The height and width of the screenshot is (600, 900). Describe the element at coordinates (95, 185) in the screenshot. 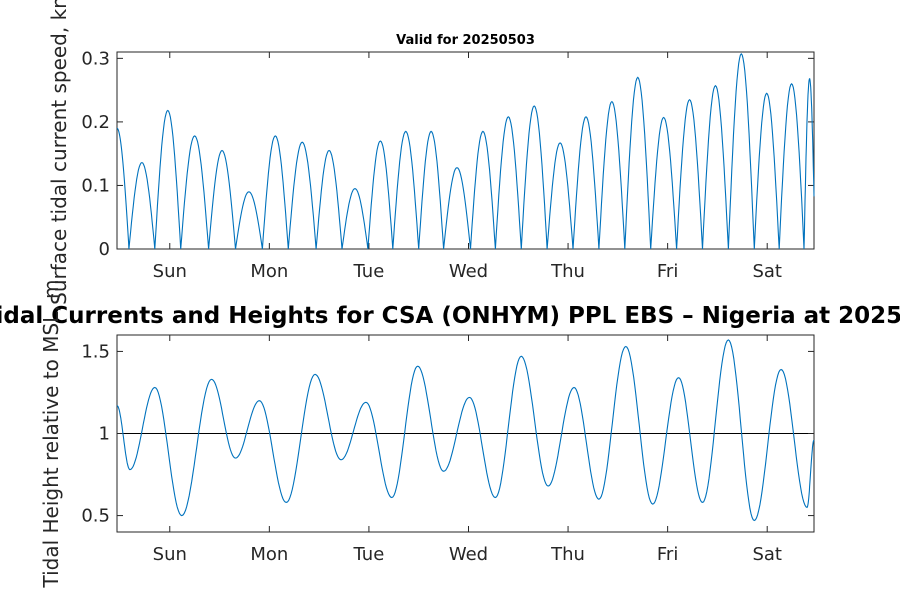

I see `current-speed-ytick-label-1: 0.1` at that location.